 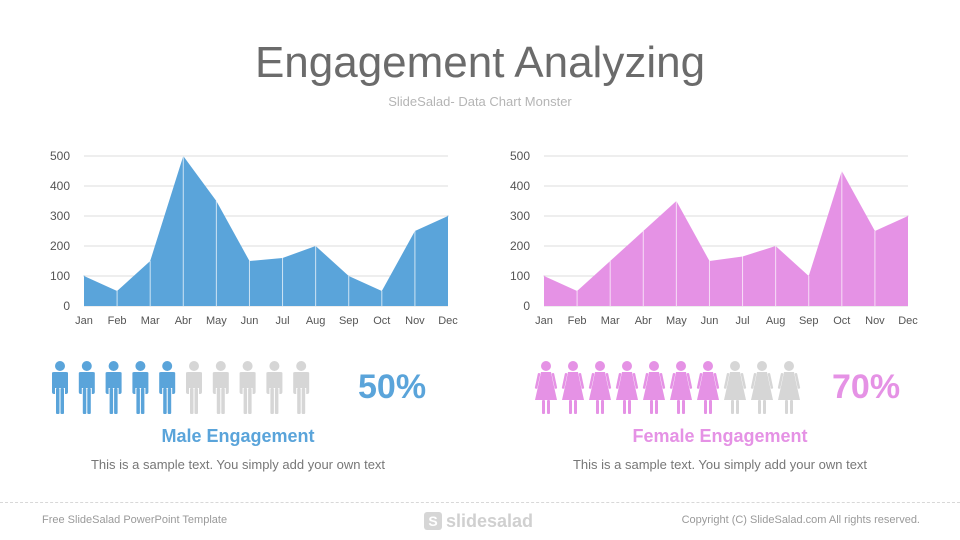 I want to click on male-chart-xtick-label: Mar, so click(x=150, y=321).